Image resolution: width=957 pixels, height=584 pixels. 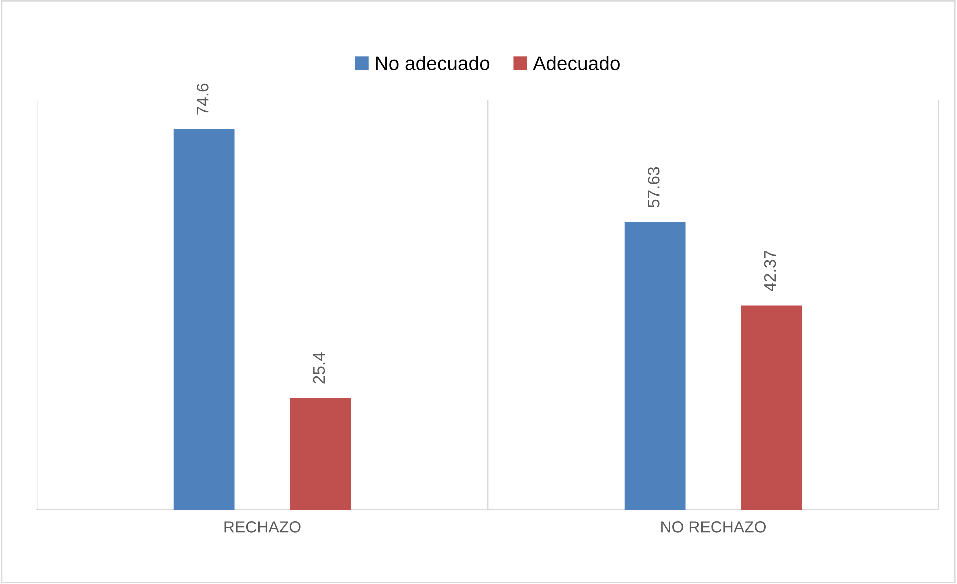 What do you see at coordinates (433, 63) in the screenshot?
I see `legend-label: No adecuado` at bounding box center [433, 63].